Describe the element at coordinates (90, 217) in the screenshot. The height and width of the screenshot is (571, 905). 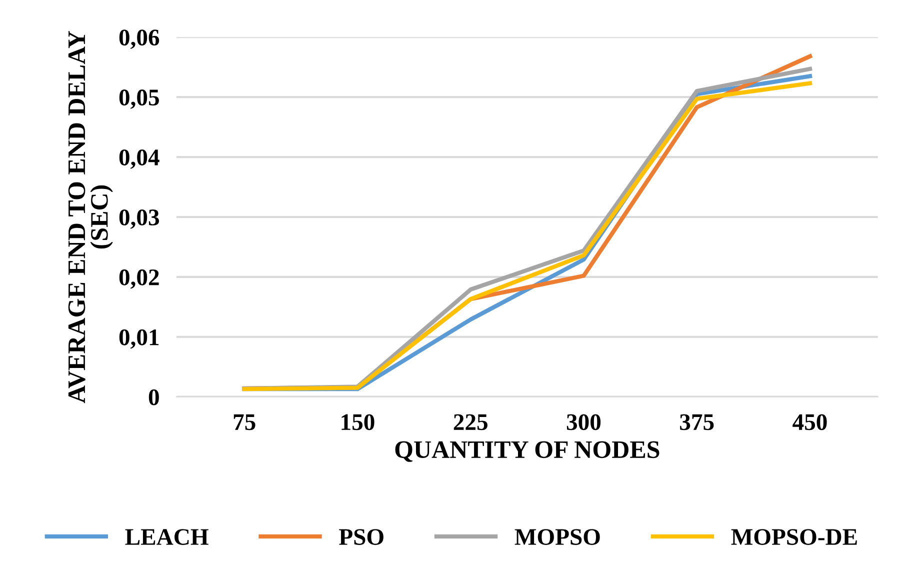
I see `y-axis-title: AVERAGE END TO END DELAY (SEC)` at that location.